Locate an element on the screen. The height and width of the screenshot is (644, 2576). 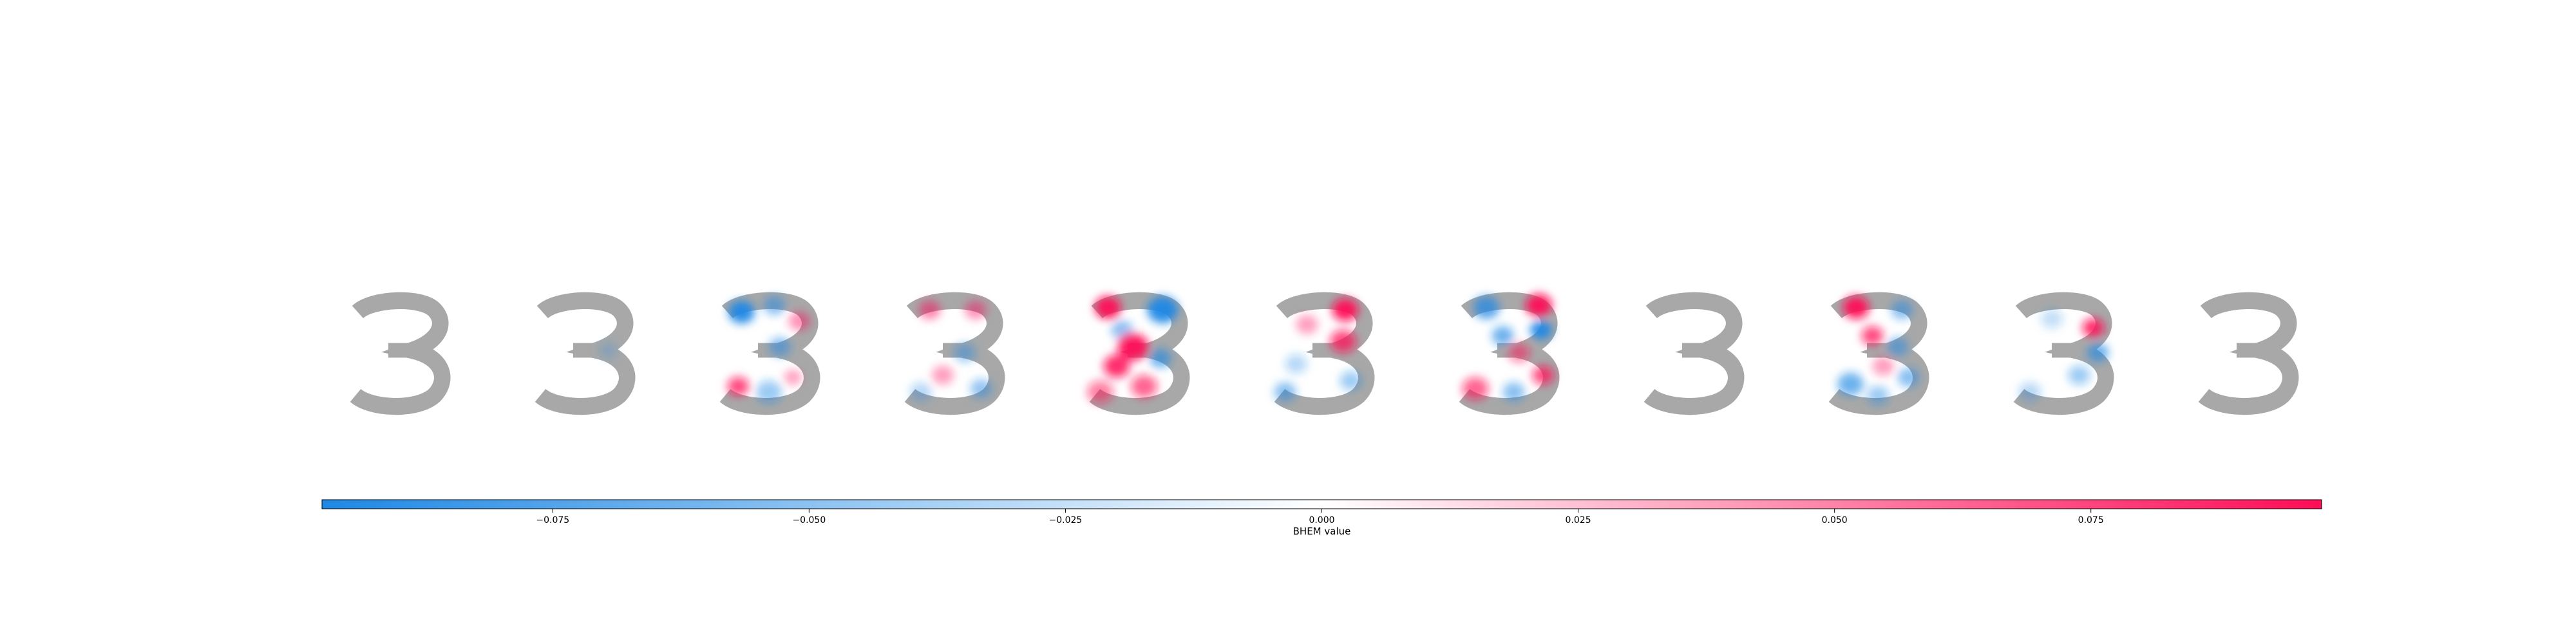
colorbar-ticks: −0.075 −0.050 −0.025 0.000 0.025 0.050 0.075 is located at coordinates (1320, 517).